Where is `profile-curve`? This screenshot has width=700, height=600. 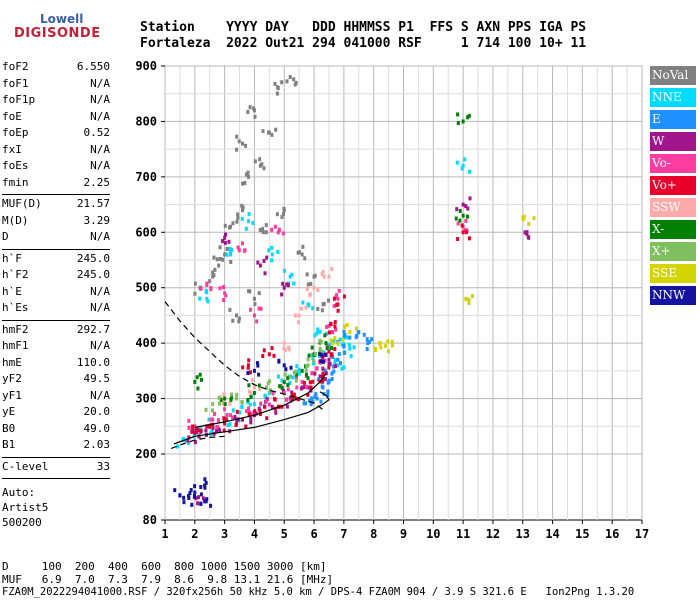
profile-curve is located at coordinates (251, 418).